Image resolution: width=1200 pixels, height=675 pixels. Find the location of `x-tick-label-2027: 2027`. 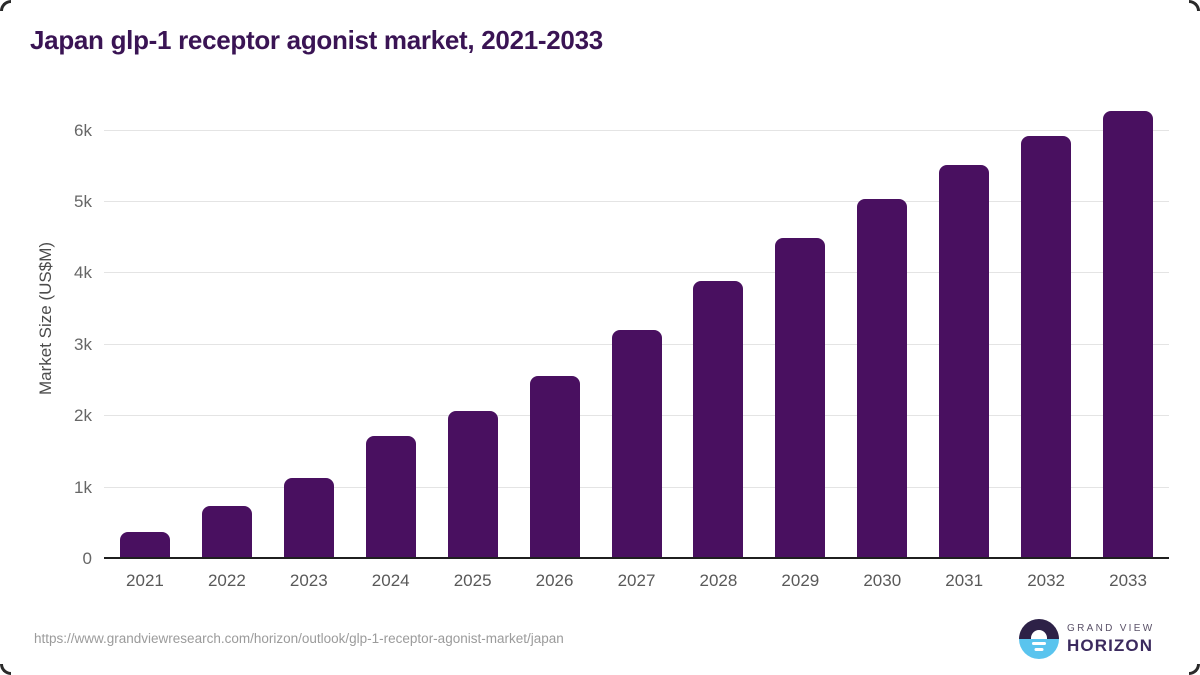

x-tick-label-2027: 2027 is located at coordinates (636, 580).